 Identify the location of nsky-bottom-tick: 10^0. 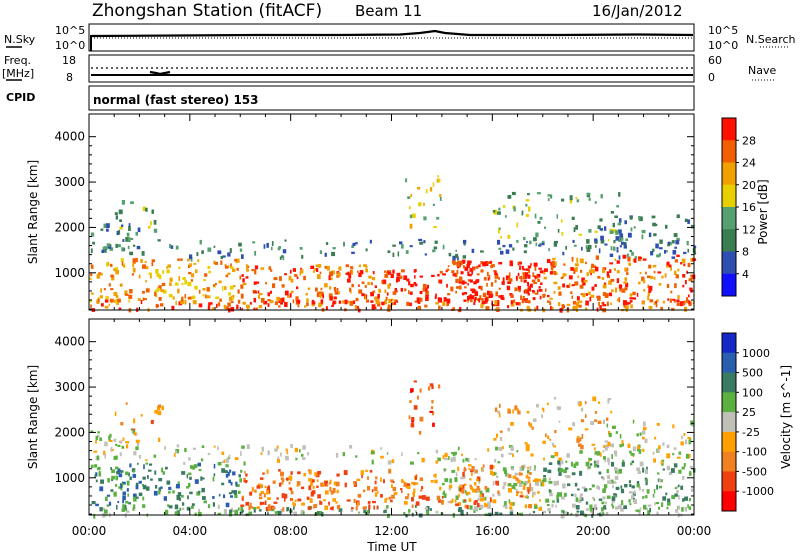
(70, 45).